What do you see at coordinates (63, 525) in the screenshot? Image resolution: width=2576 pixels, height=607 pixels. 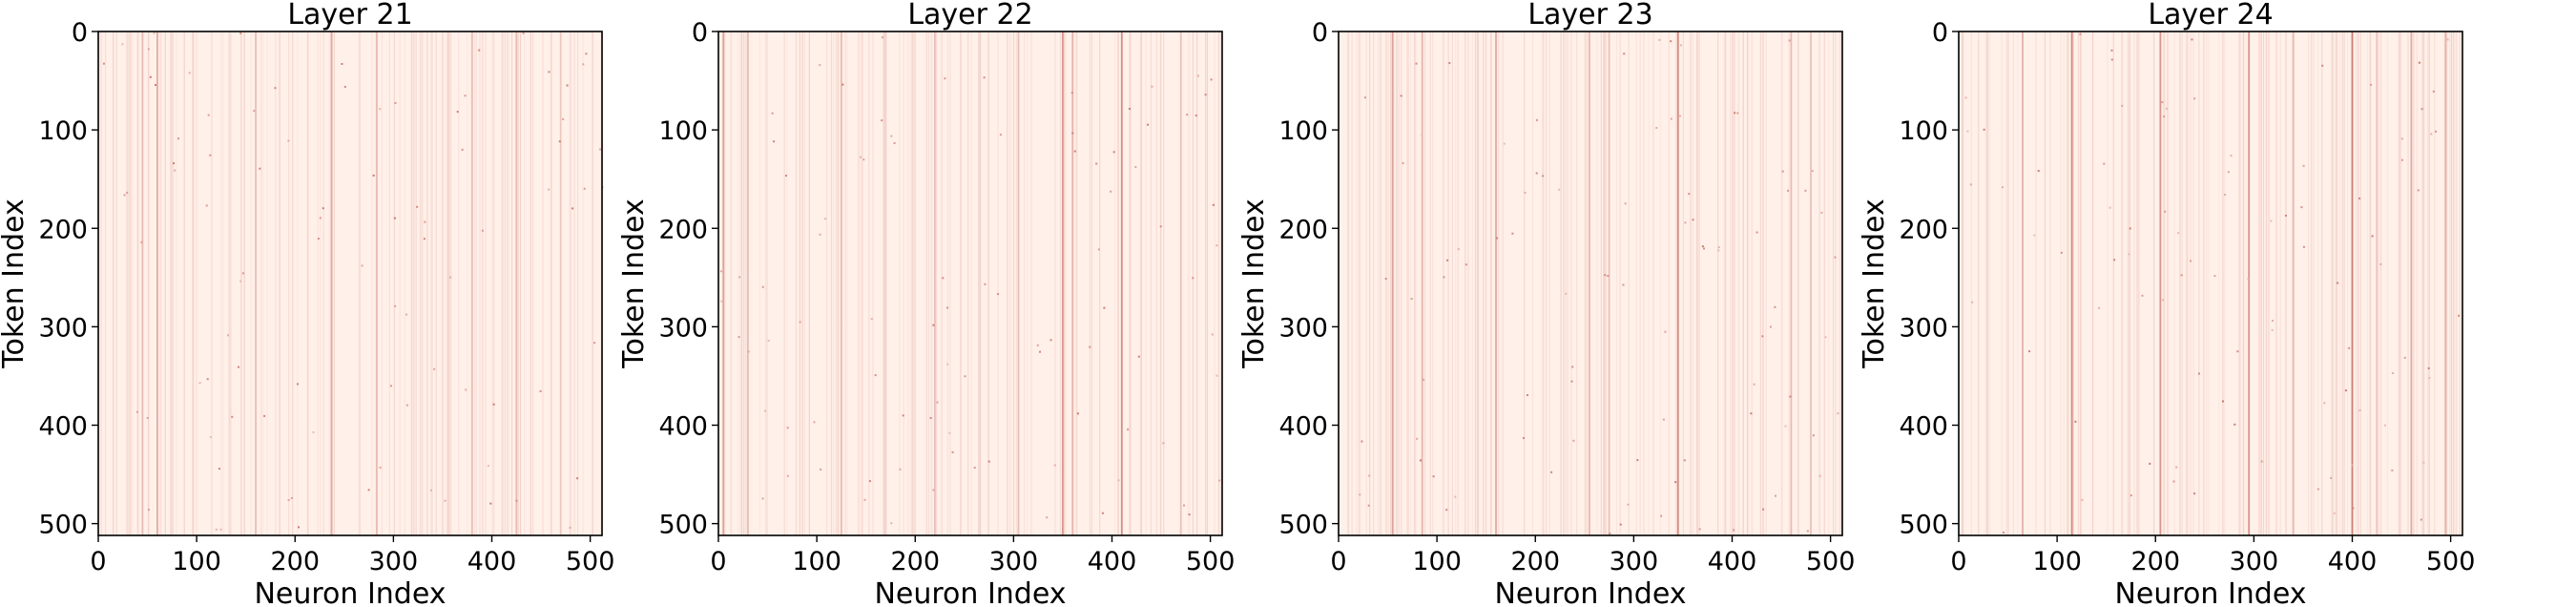 I see `y-tick-label: 500` at bounding box center [63, 525].